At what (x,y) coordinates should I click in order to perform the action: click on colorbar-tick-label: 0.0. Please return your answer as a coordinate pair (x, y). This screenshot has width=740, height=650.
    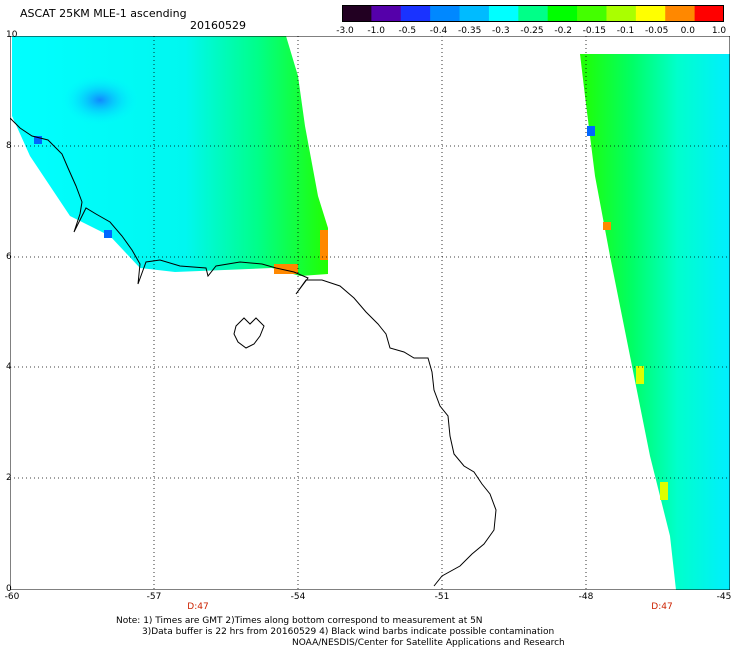
    Looking at the image, I should click on (687, 31).